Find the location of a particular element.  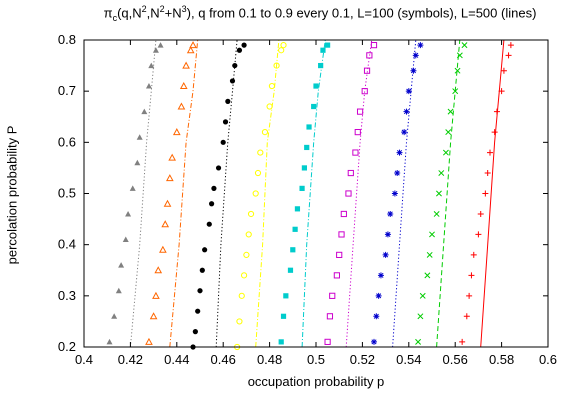

y-tick-label-7: 0.8 is located at coordinates (67, 39).